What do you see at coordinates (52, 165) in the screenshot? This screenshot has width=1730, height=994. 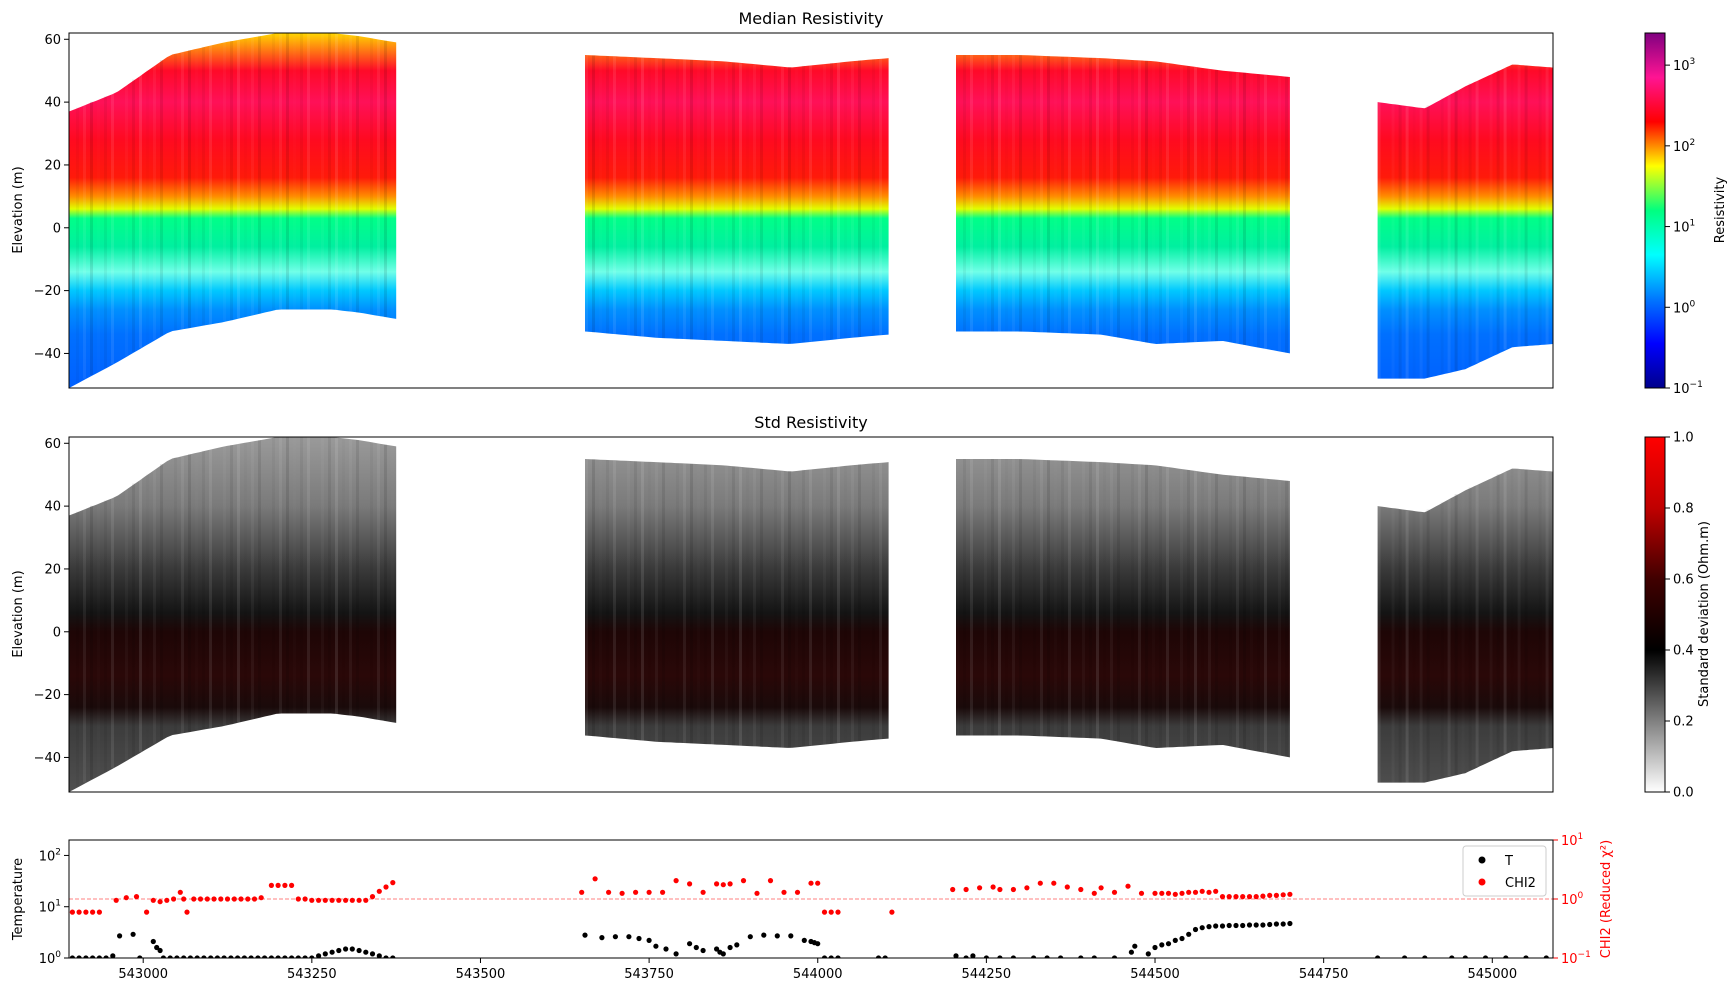 I see `median-ytick-label: 20` at bounding box center [52, 165].